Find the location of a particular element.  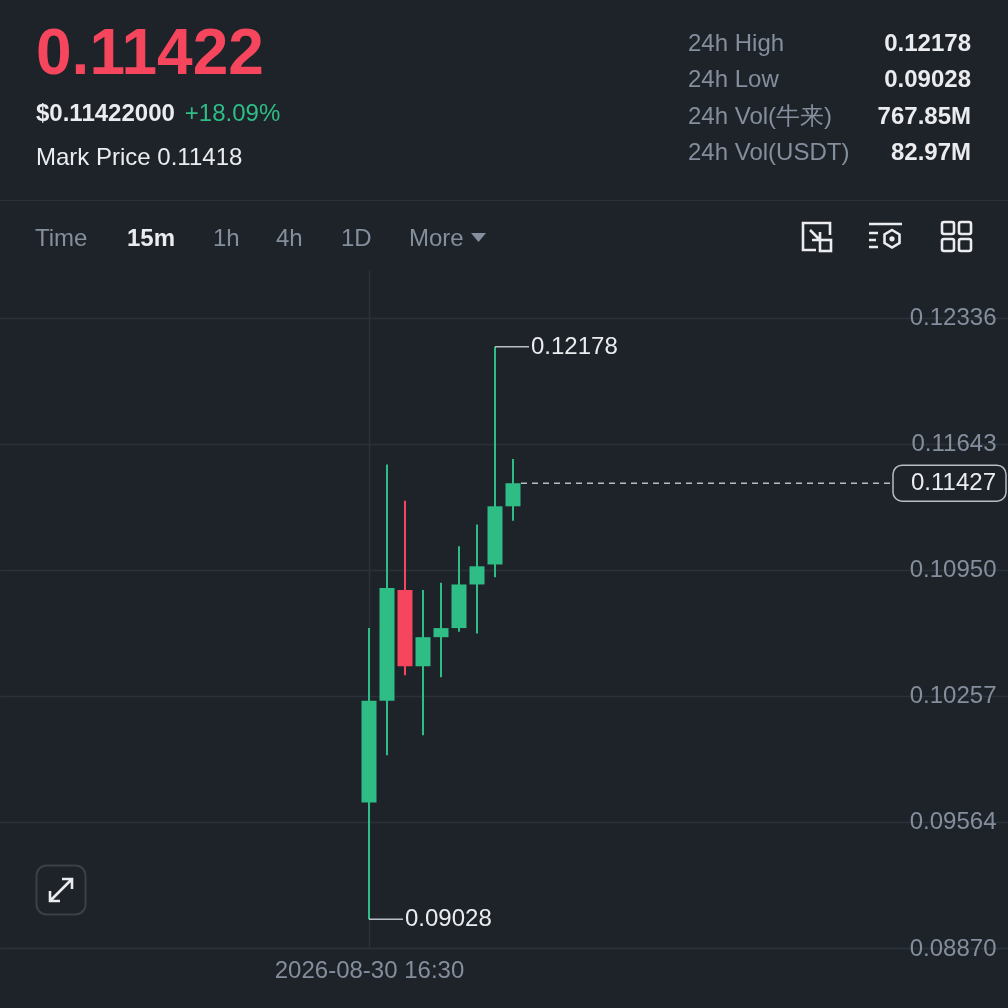

y-tick-label: 0.09564 is located at coordinates (953, 821).